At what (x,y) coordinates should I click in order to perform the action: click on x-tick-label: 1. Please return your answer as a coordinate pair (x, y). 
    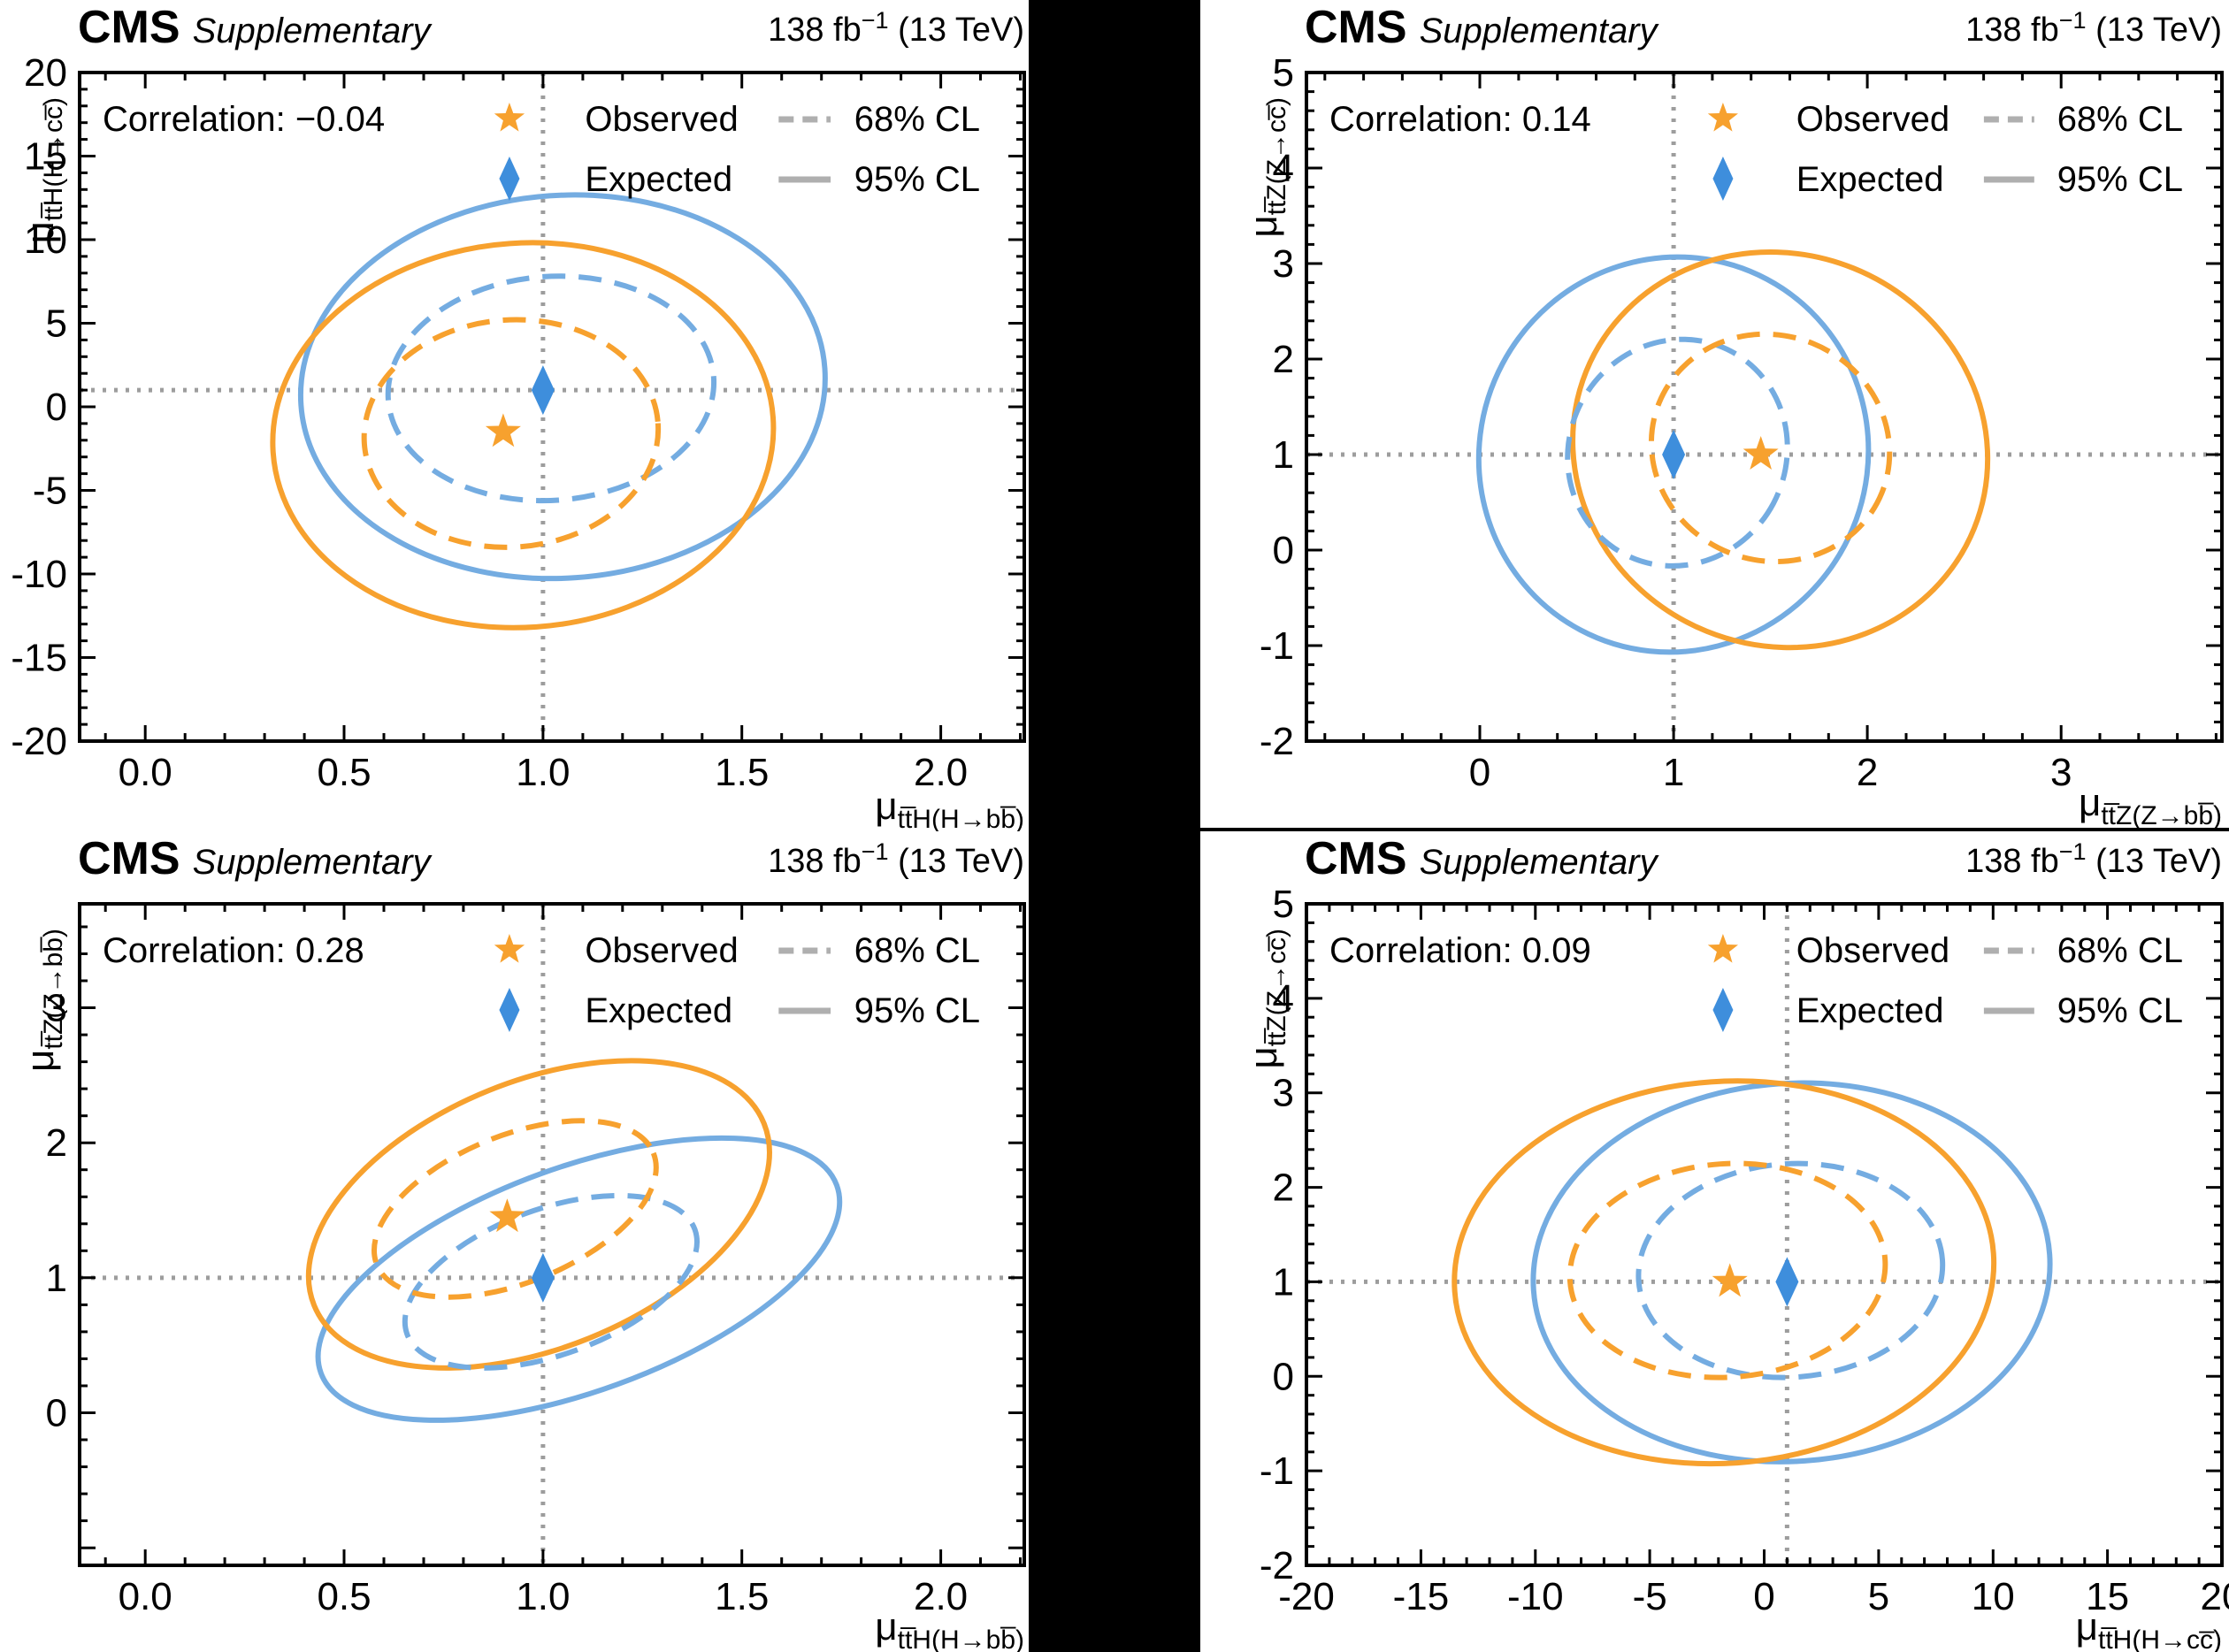
    Looking at the image, I should click on (1673, 772).